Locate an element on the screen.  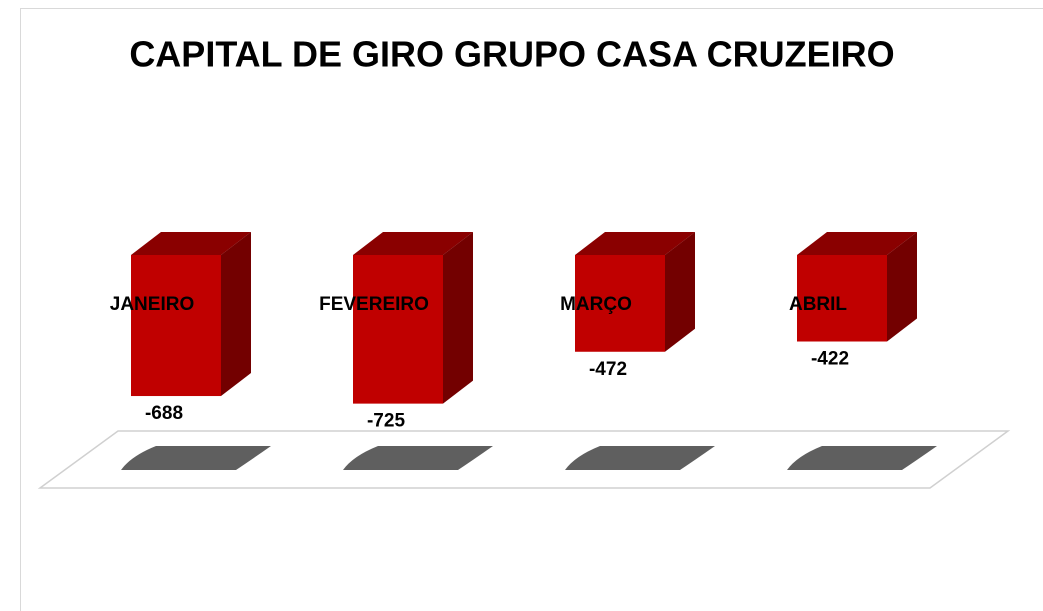
category-label: MARÇO is located at coordinates (596, 304).